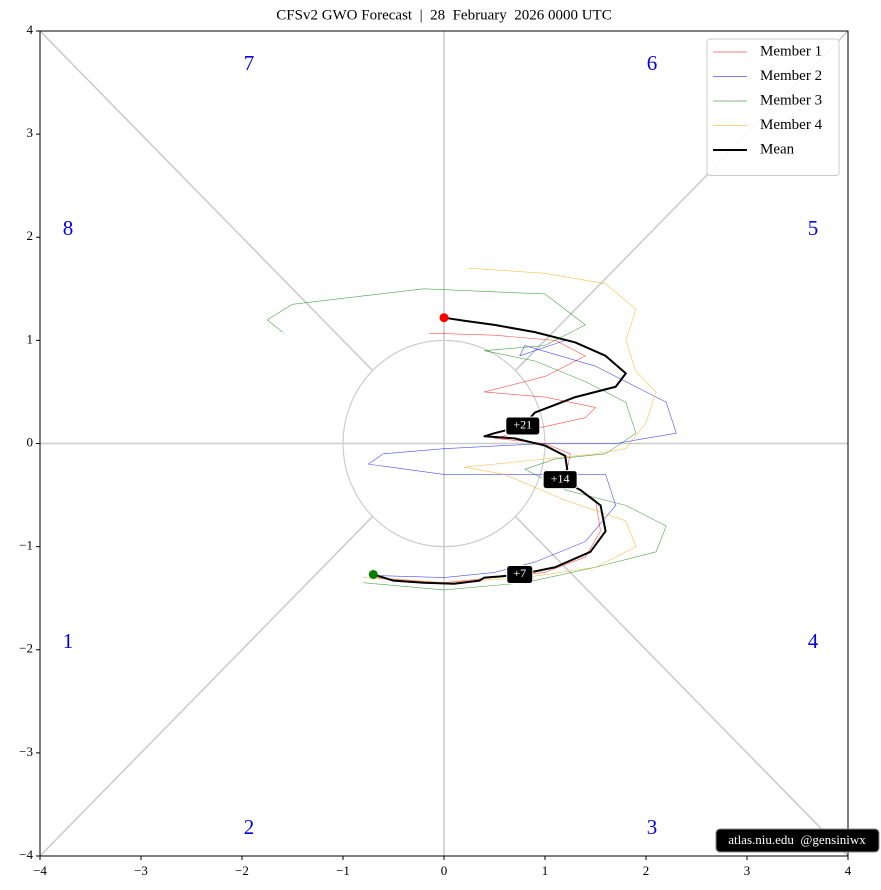  What do you see at coordinates (747, 870) in the screenshot?
I see `x-tick-label: 3` at bounding box center [747, 870].